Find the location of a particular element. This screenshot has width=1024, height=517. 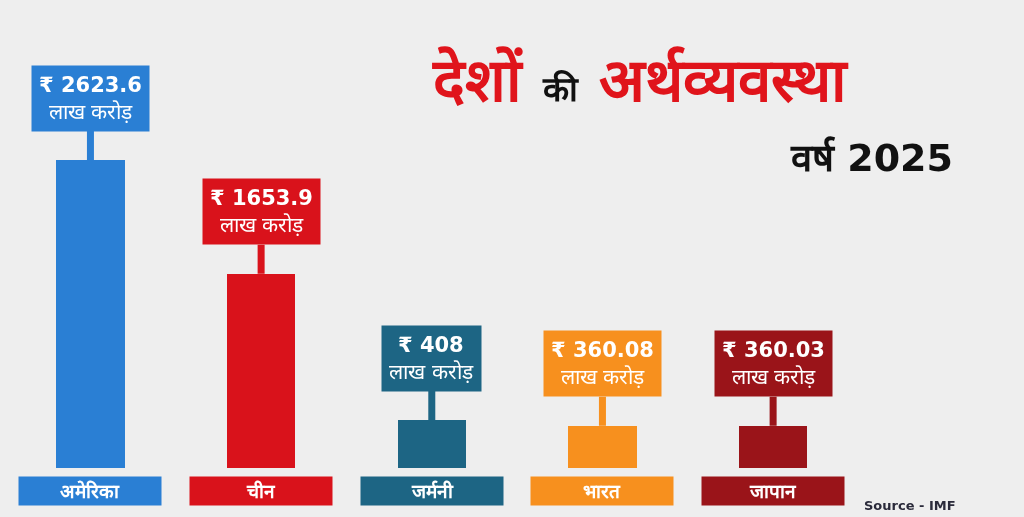

chart-title: देशों की अर्थव्यवस्था is located at coordinates (640, 80).